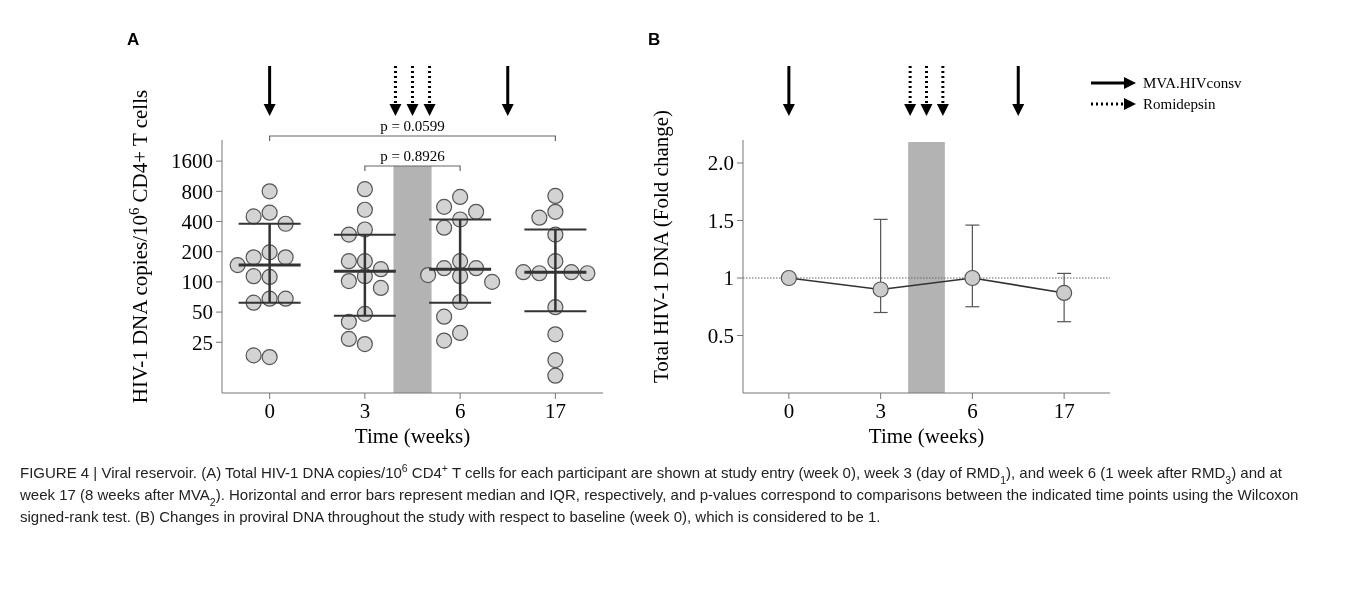 The width and height of the screenshot is (1346, 600). What do you see at coordinates (661, 246) in the screenshot?
I see `y-axis-title: Total HIV-1 DNA (Fold change)` at bounding box center [661, 246].